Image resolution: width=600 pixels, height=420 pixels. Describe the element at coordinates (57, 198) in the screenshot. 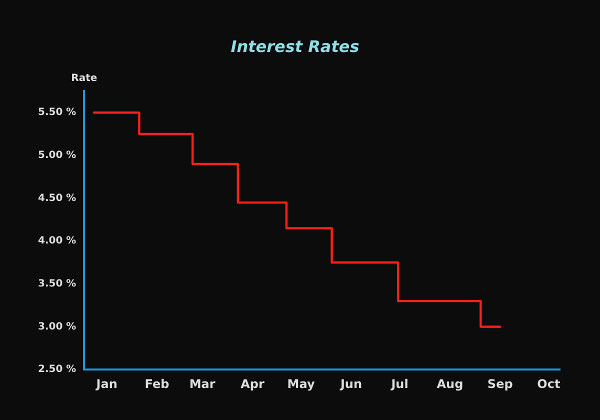

I see `y-tick-label: 4.50 %` at that location.